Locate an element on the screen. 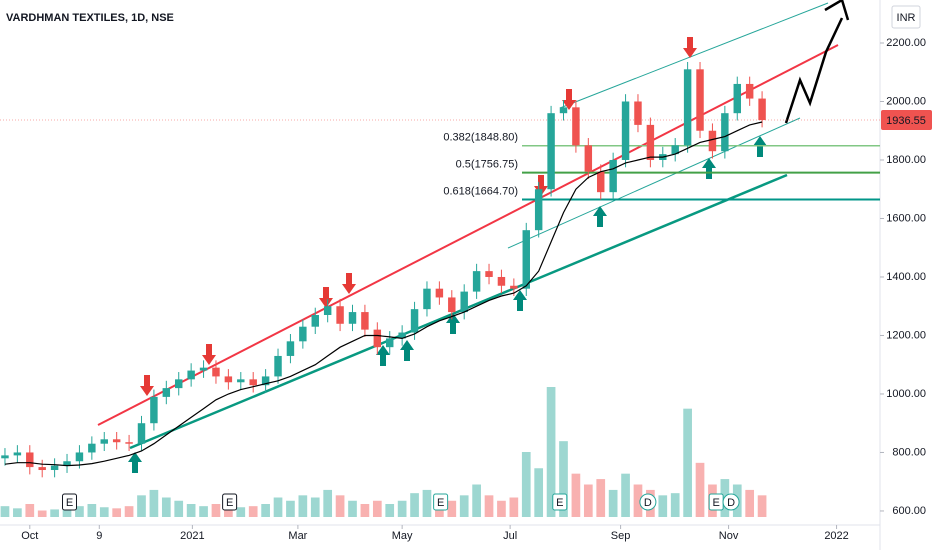  y-tick-label: 1000.00 is located at coordinates (906, 394).